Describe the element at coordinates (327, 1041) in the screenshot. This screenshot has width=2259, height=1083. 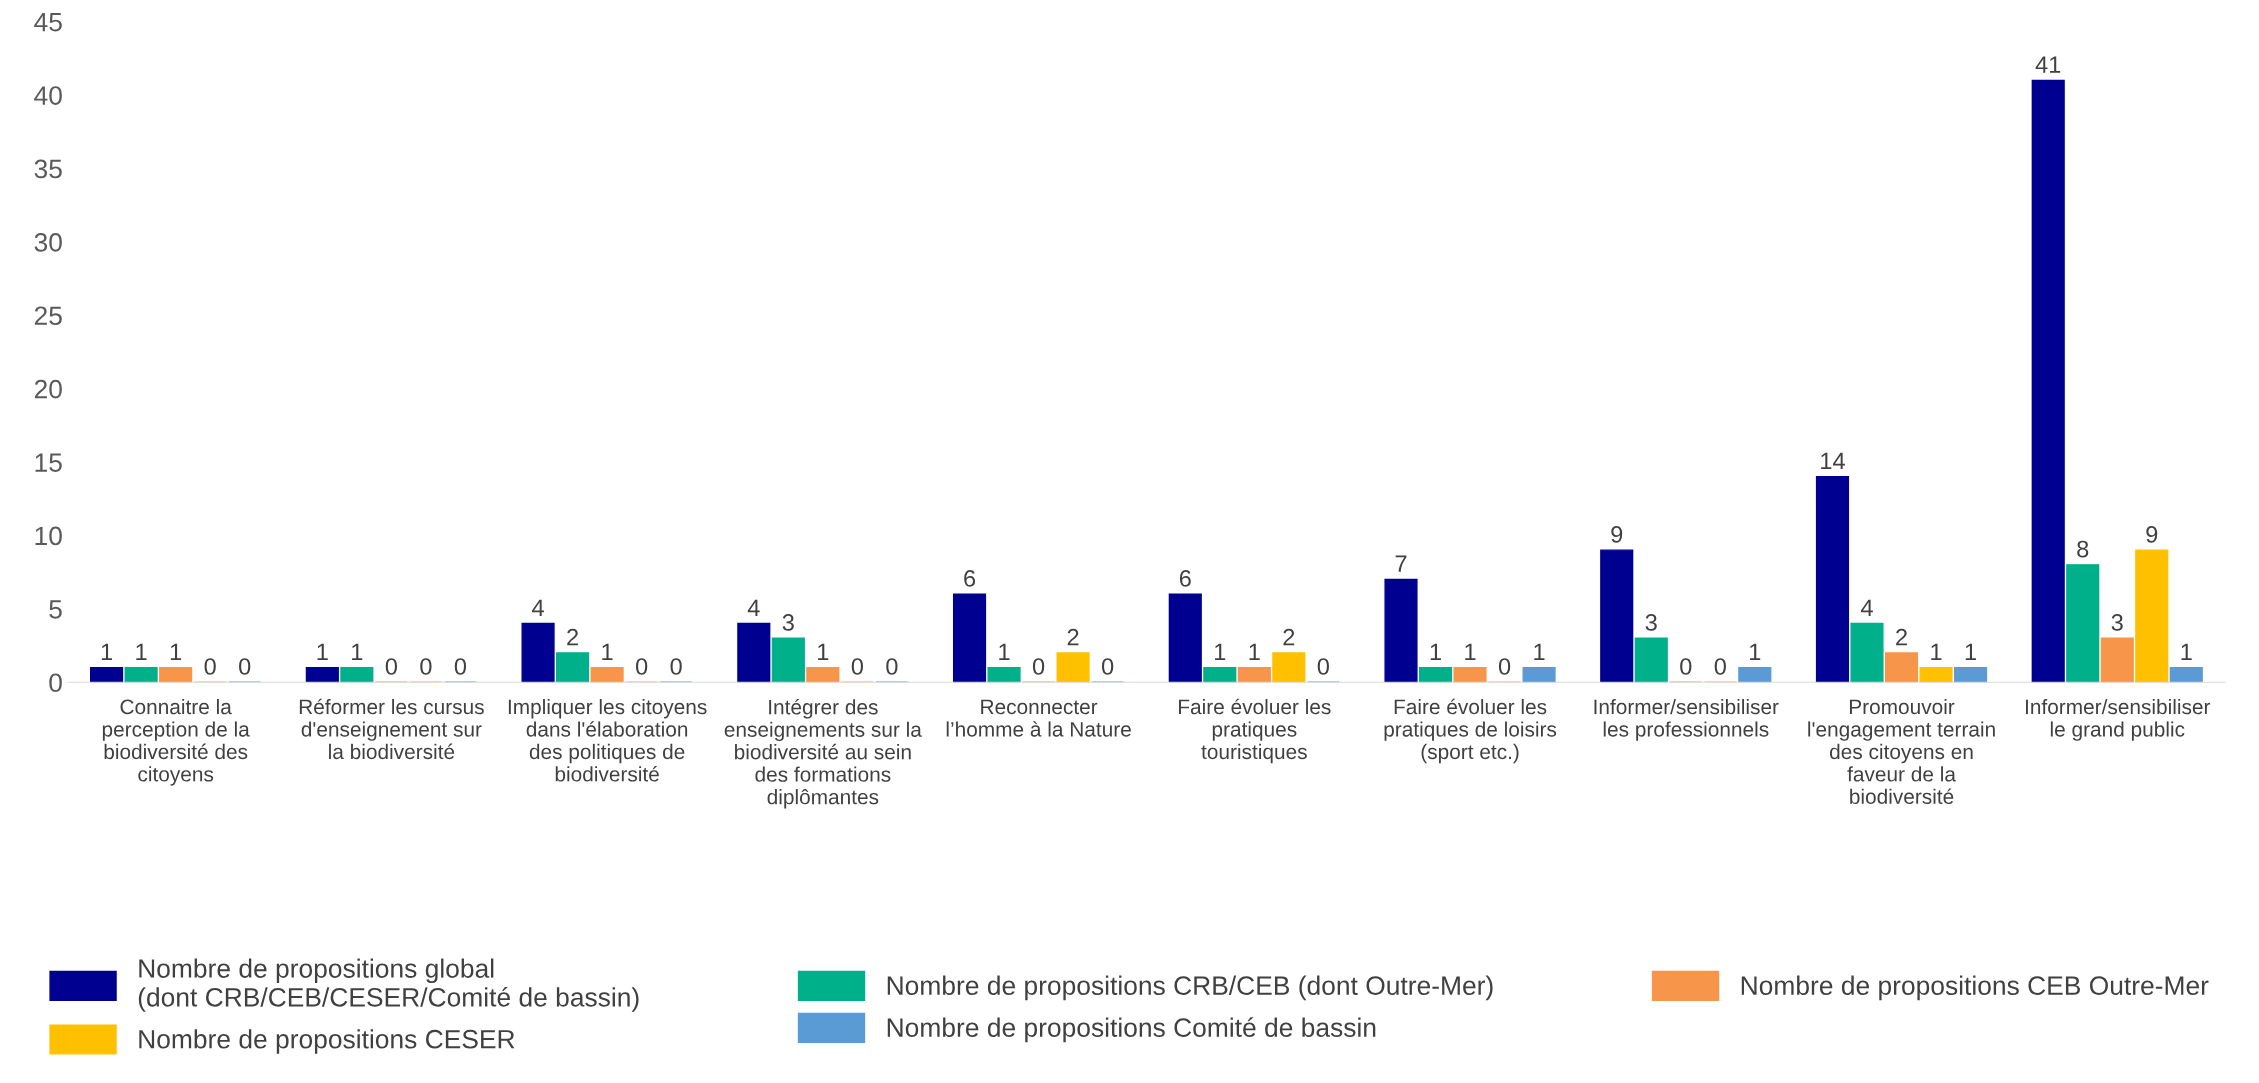
I see `legend-label: Nombre de propositions CESER` at that location.